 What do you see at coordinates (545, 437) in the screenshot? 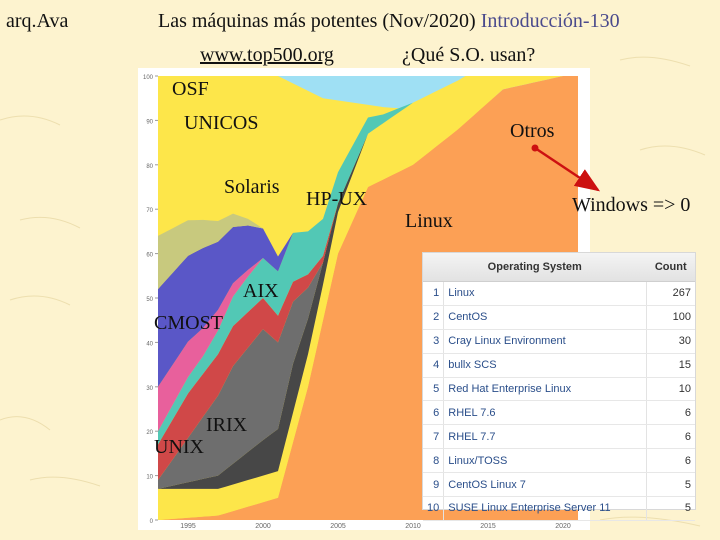
I see `row-os-name: RHEL 7.7` at bounding box center [545, 437].